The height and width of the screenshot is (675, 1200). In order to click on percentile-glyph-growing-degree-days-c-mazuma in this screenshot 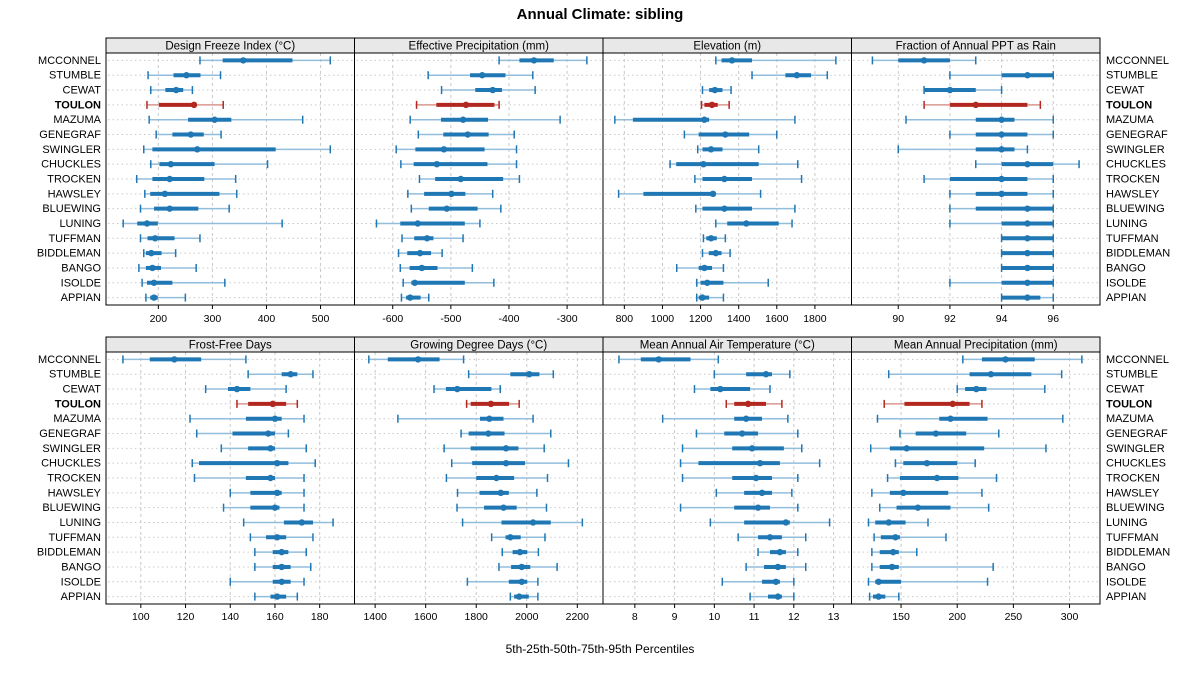, I will do `click(465, 418)`.